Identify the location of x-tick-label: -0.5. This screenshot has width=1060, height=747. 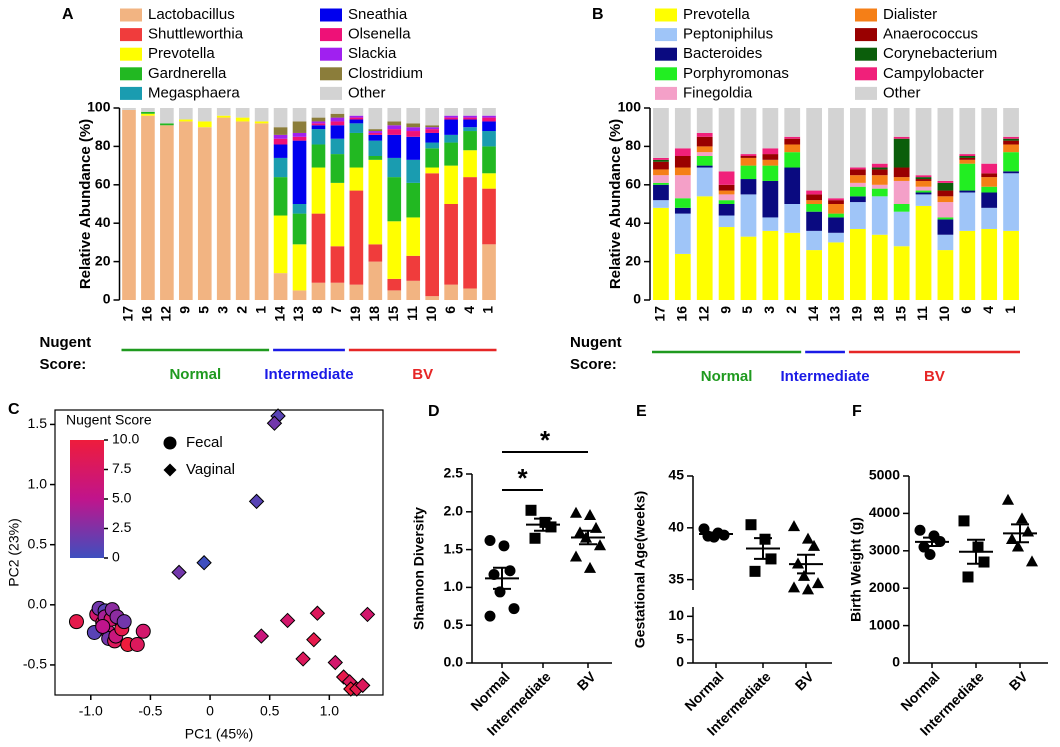
(150, 711).